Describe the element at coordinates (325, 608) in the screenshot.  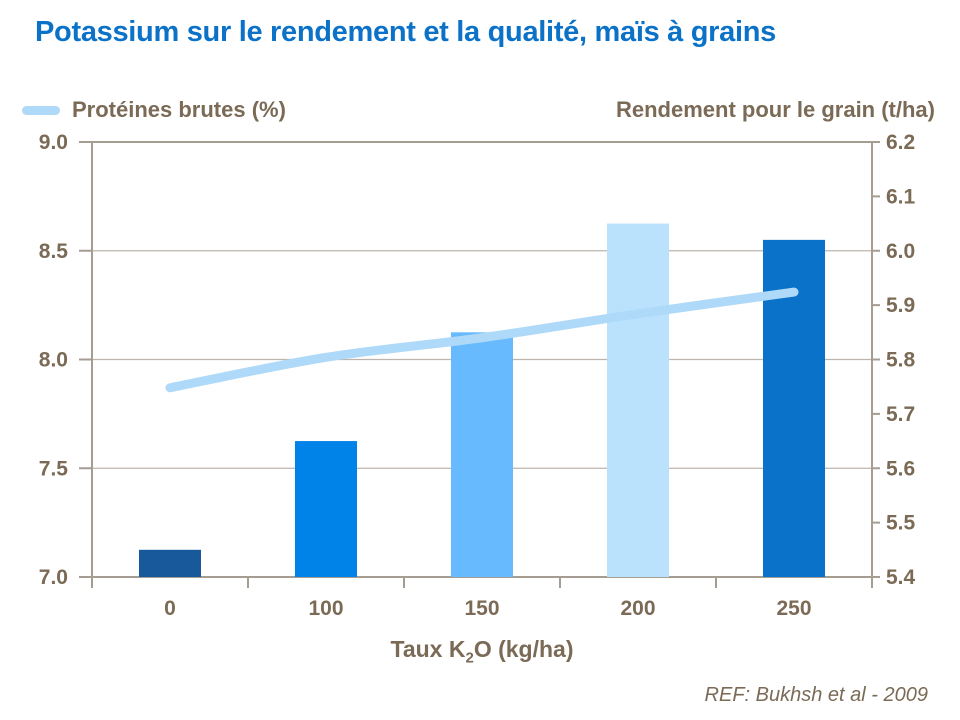
I see `x-axis-category-label: 100` at that location.